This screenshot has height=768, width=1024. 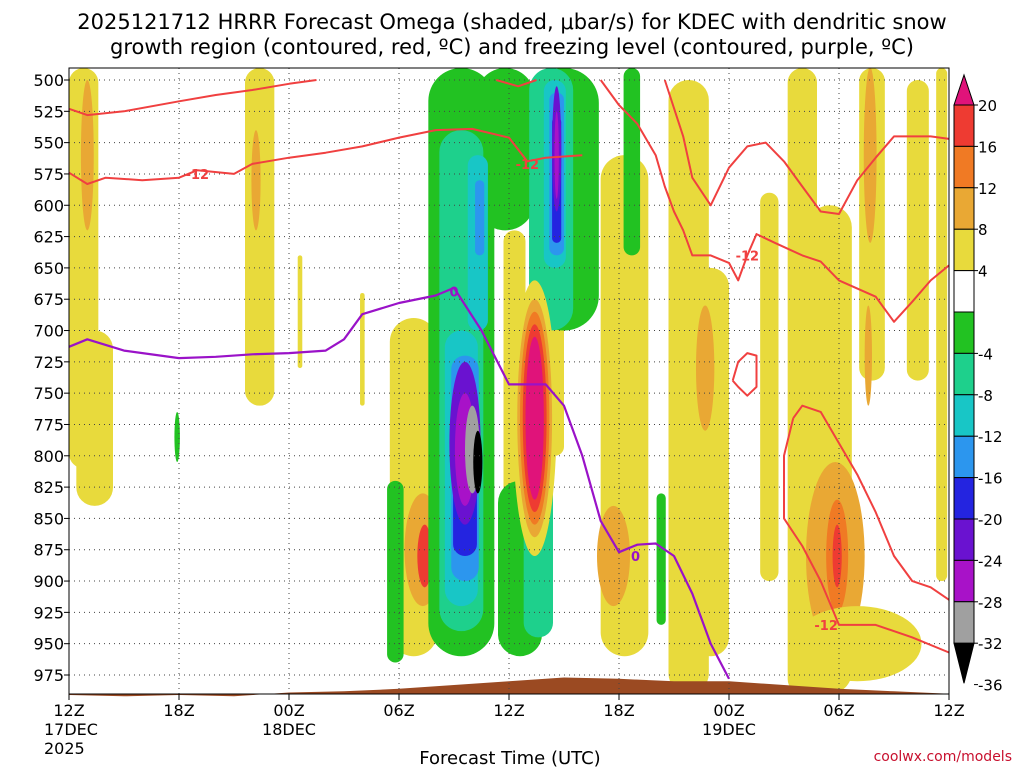 What do you see at coordinates (990, 479) in the screenshot?
I see `colorbar-label: -16` at bounding box center [990, 479].